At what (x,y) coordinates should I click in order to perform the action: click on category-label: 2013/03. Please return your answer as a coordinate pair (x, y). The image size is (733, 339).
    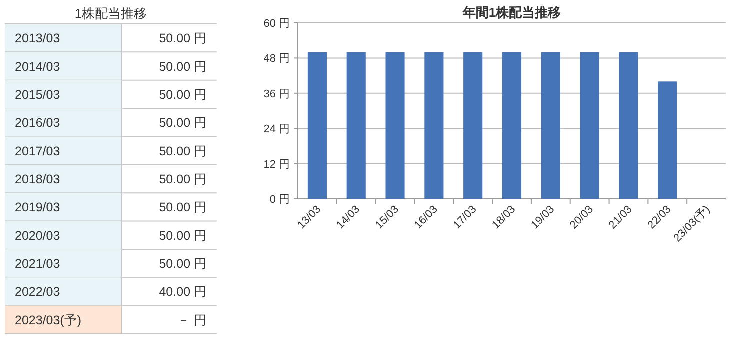
    Looking at the image, I should click on (37, 39).